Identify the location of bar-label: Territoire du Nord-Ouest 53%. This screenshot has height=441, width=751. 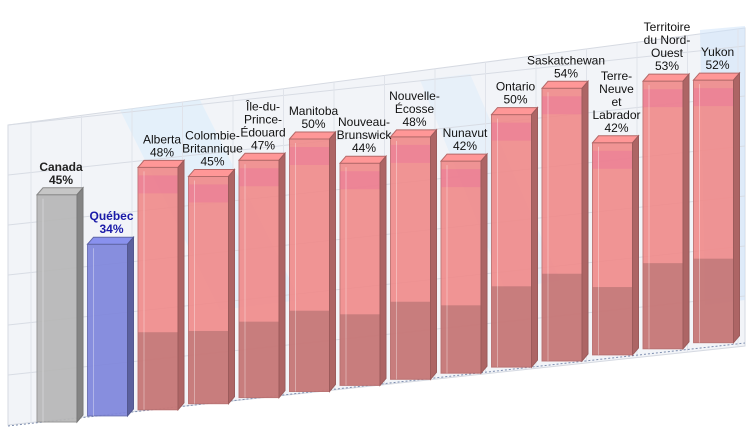
(667, 46).